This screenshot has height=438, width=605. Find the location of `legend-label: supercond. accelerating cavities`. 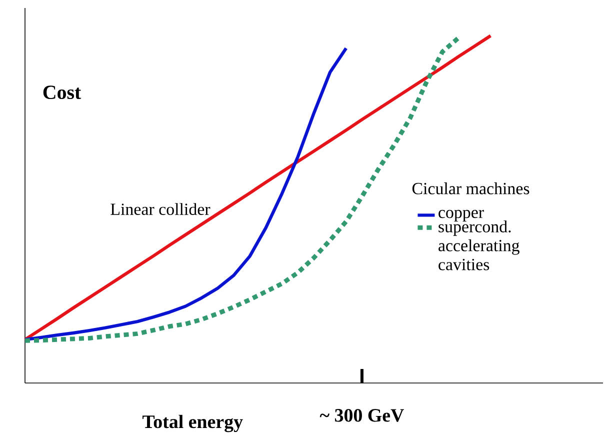

legend-label: supercond. accelerating cavities is located at coordinates (479, 245).